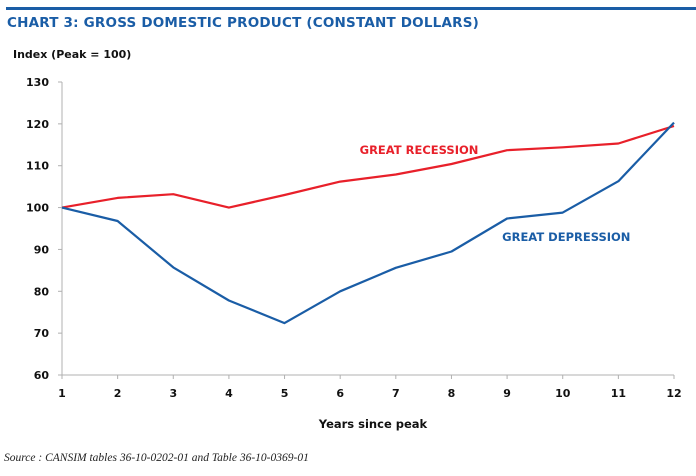 Image resolution: width=696 pixels, height=476 pixels. What do you see at coordinates (42, 375) in the screenshot?
I see `y-tick-label: 60` at bounding box center [42, 375].